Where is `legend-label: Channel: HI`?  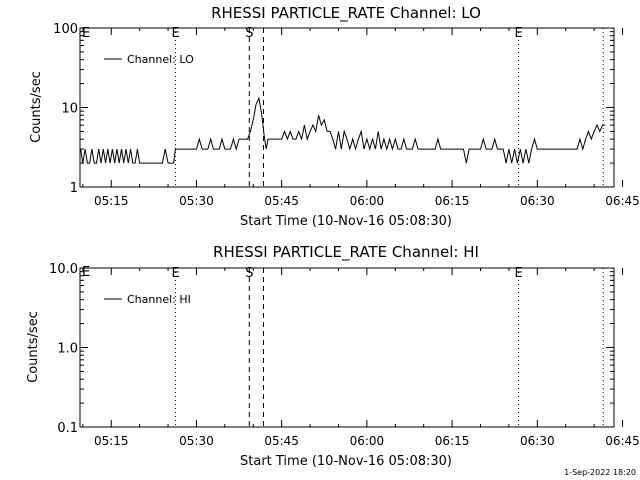 legend-label: Channel: HI is located at coordinates (159, 299).